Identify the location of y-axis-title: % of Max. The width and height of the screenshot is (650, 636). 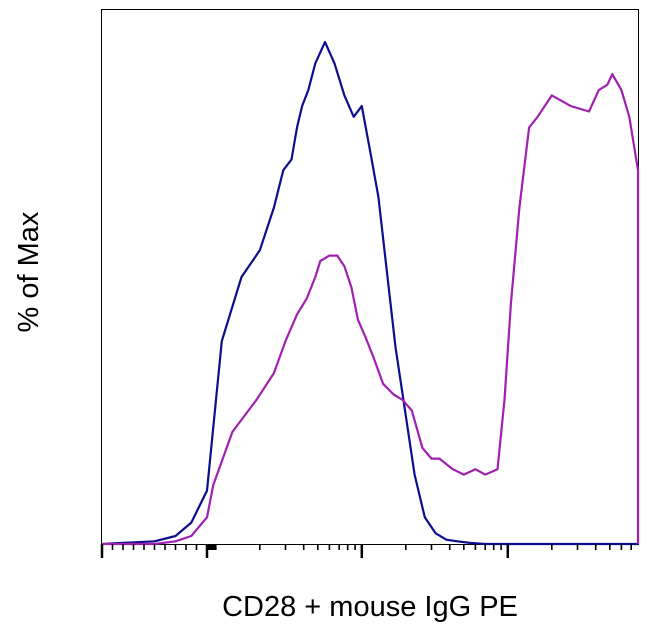
(29, 271).